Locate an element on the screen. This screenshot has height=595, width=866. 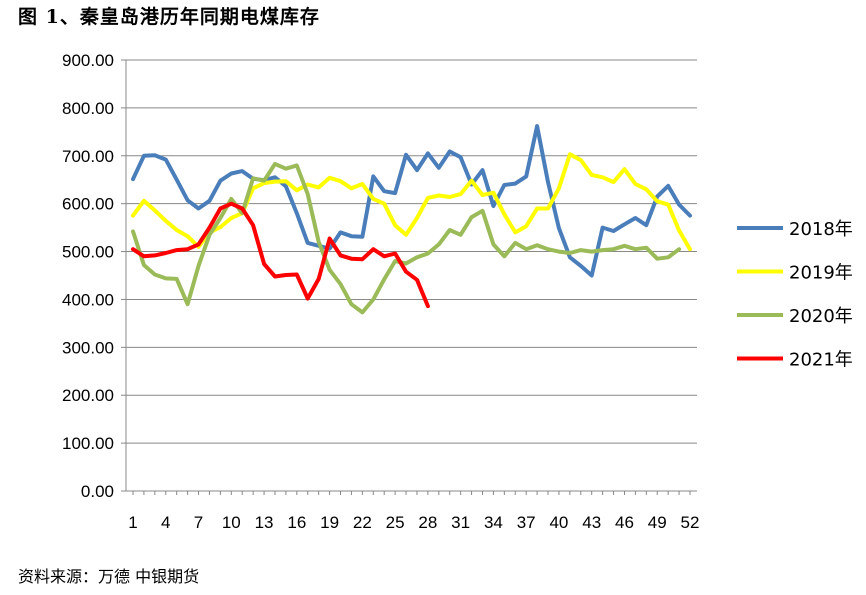
chart-source: 资料来源：万德 中银期货 is located at coordinates (109, 576).